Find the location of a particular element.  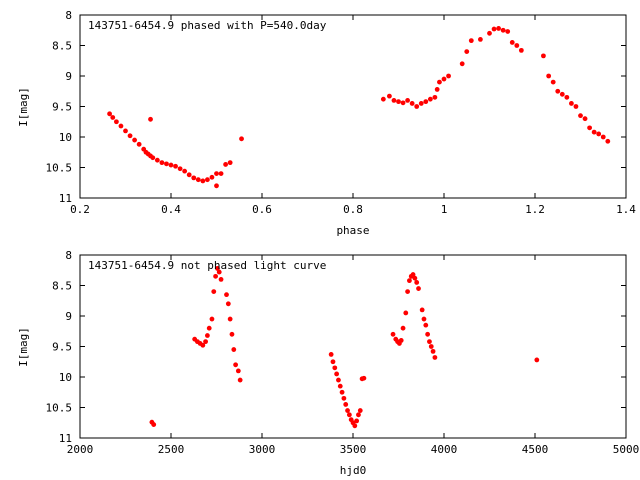

unphased-x-tick-label: 3000 is located at coordinates (262, 449).